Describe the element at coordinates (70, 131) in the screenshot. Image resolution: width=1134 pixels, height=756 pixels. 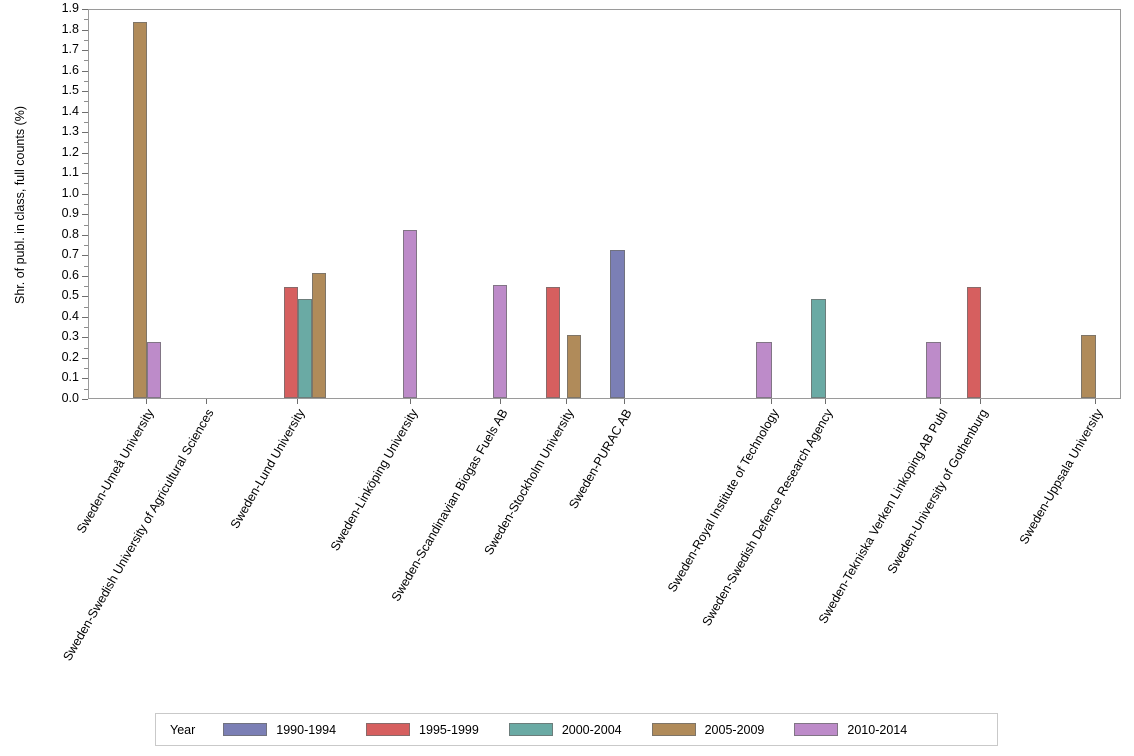
I see `y-tick-label: 1.3` at that location.